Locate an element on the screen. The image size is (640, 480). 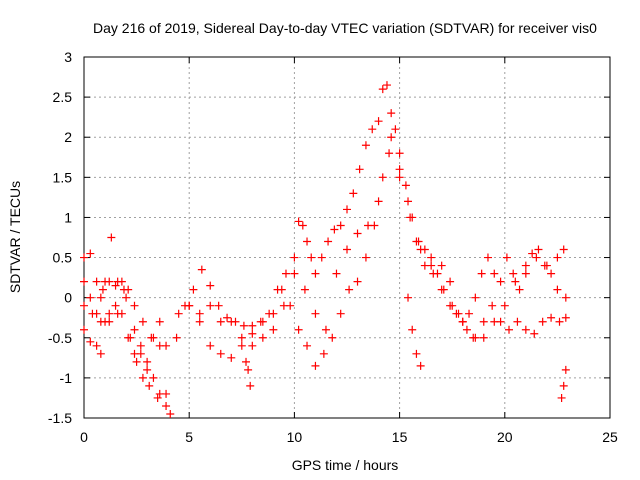
y-tick-label: 0.5 is located at coordinates (63, 258).